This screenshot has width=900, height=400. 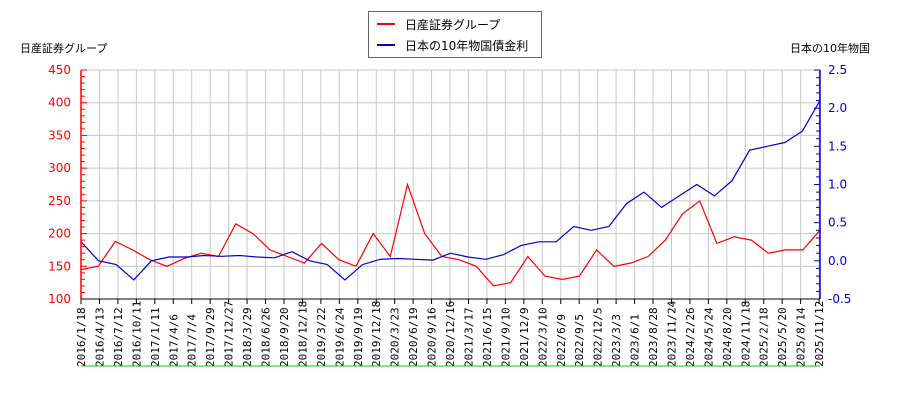 What do you see at coordinates (837, 146) in the screenshot?
I see `right-tick-label: 1.5` at bounding box center [837, 146].